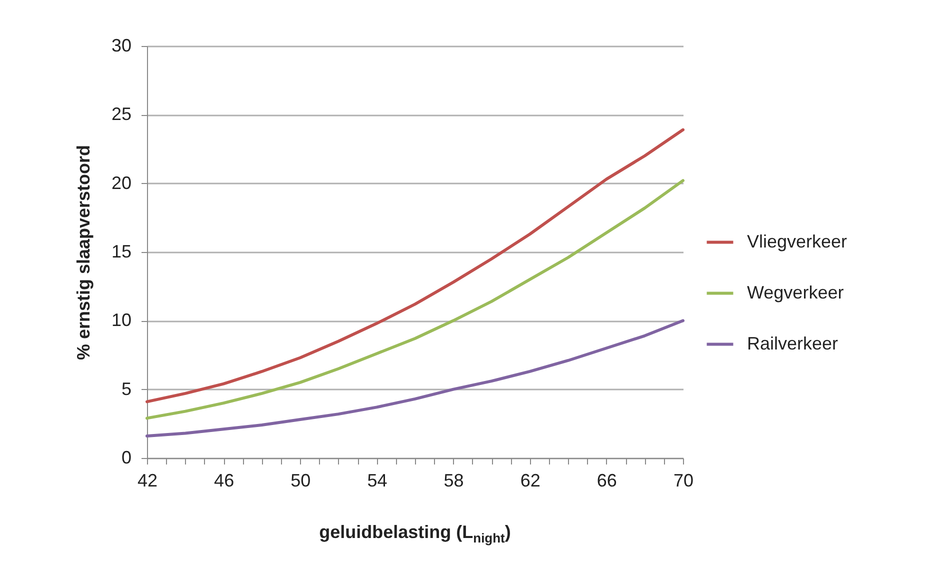  Describe the element at coordinates (121, 252) in the screenshot. I see `y-tick-label: 15` at that location.